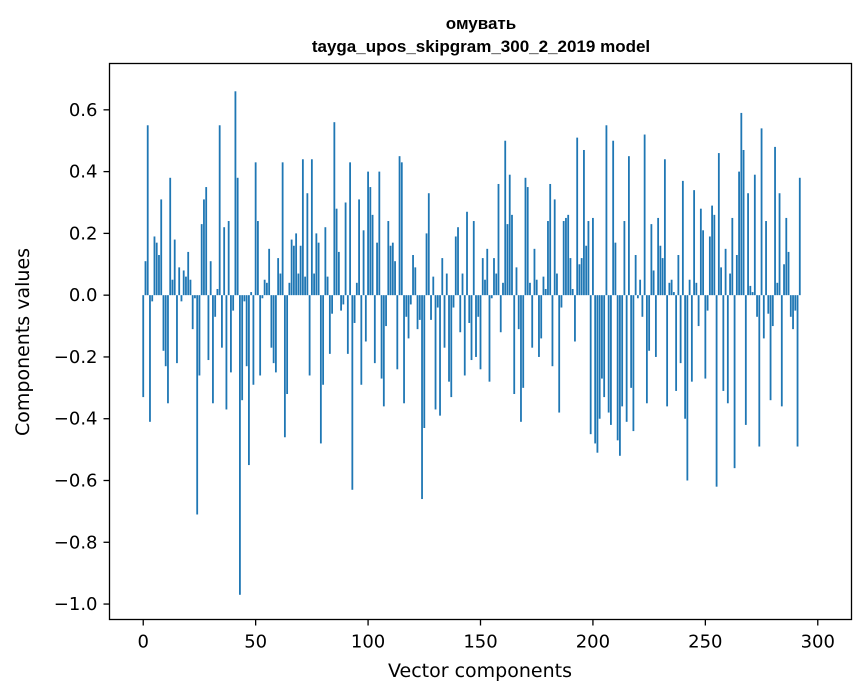 The image size is (867, 696). Describe the element at coordinates (83, 110) in the screenshot. I see `y-tick-label: 0.6` at that location.